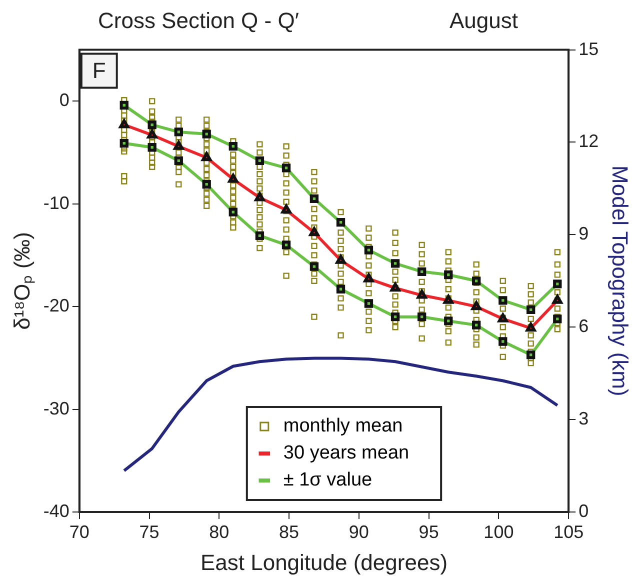 Image resolution: width=642 pixels, height=585 pixels. I want to click on y2-tick-label: 3, so click(583, 418).